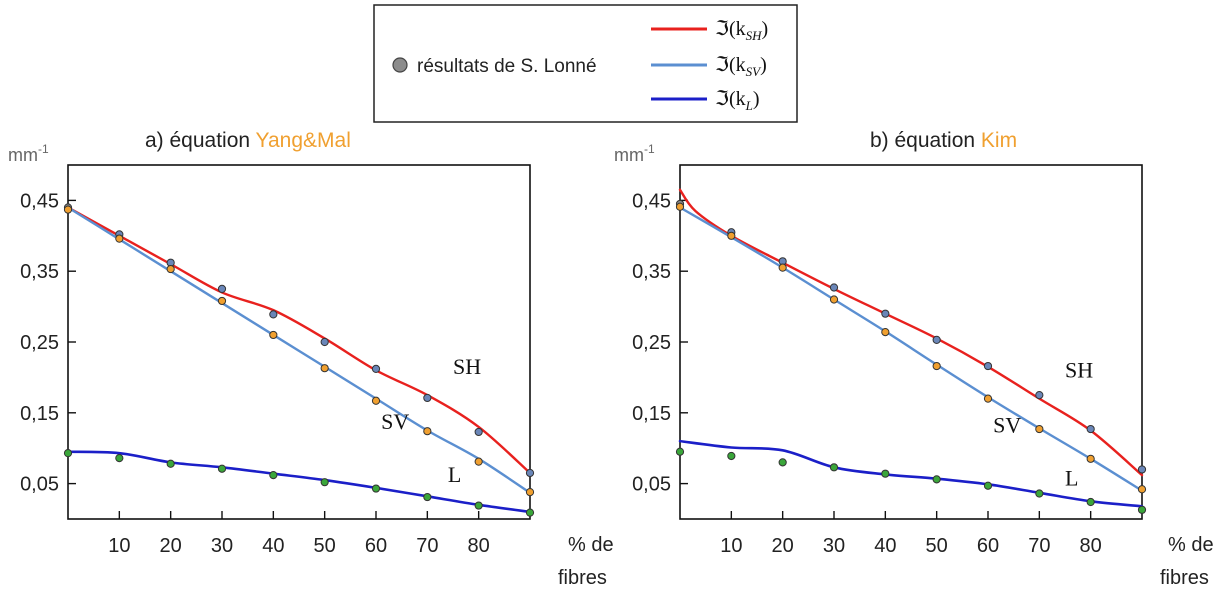  What do you see at coordinates (741, 66) in the screenshot?
I see `legend-label-sv: ℑ(kSV)` at bounding box center [741, 66].